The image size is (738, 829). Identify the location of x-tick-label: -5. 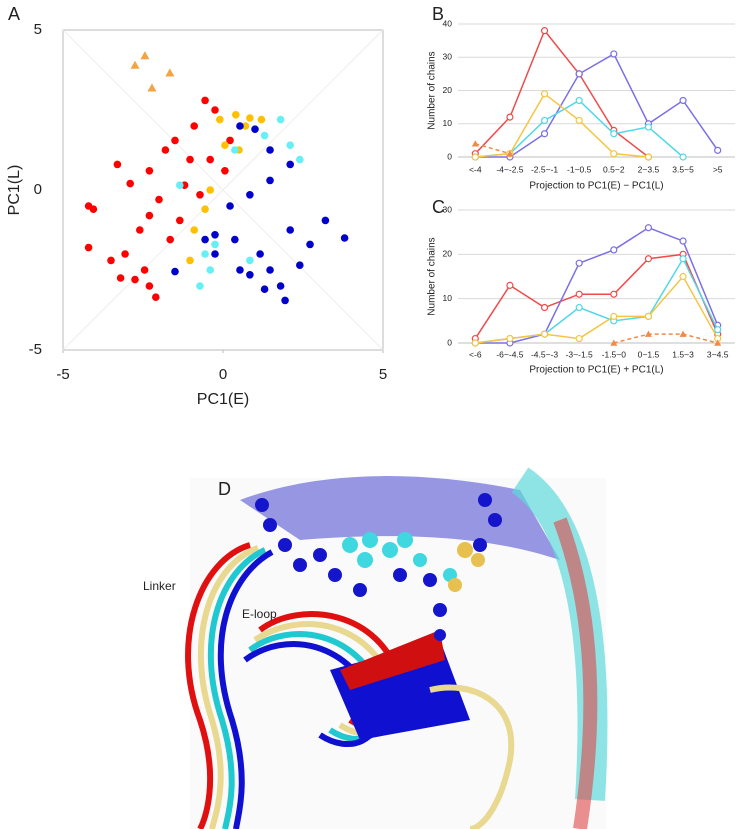
(62, 374).